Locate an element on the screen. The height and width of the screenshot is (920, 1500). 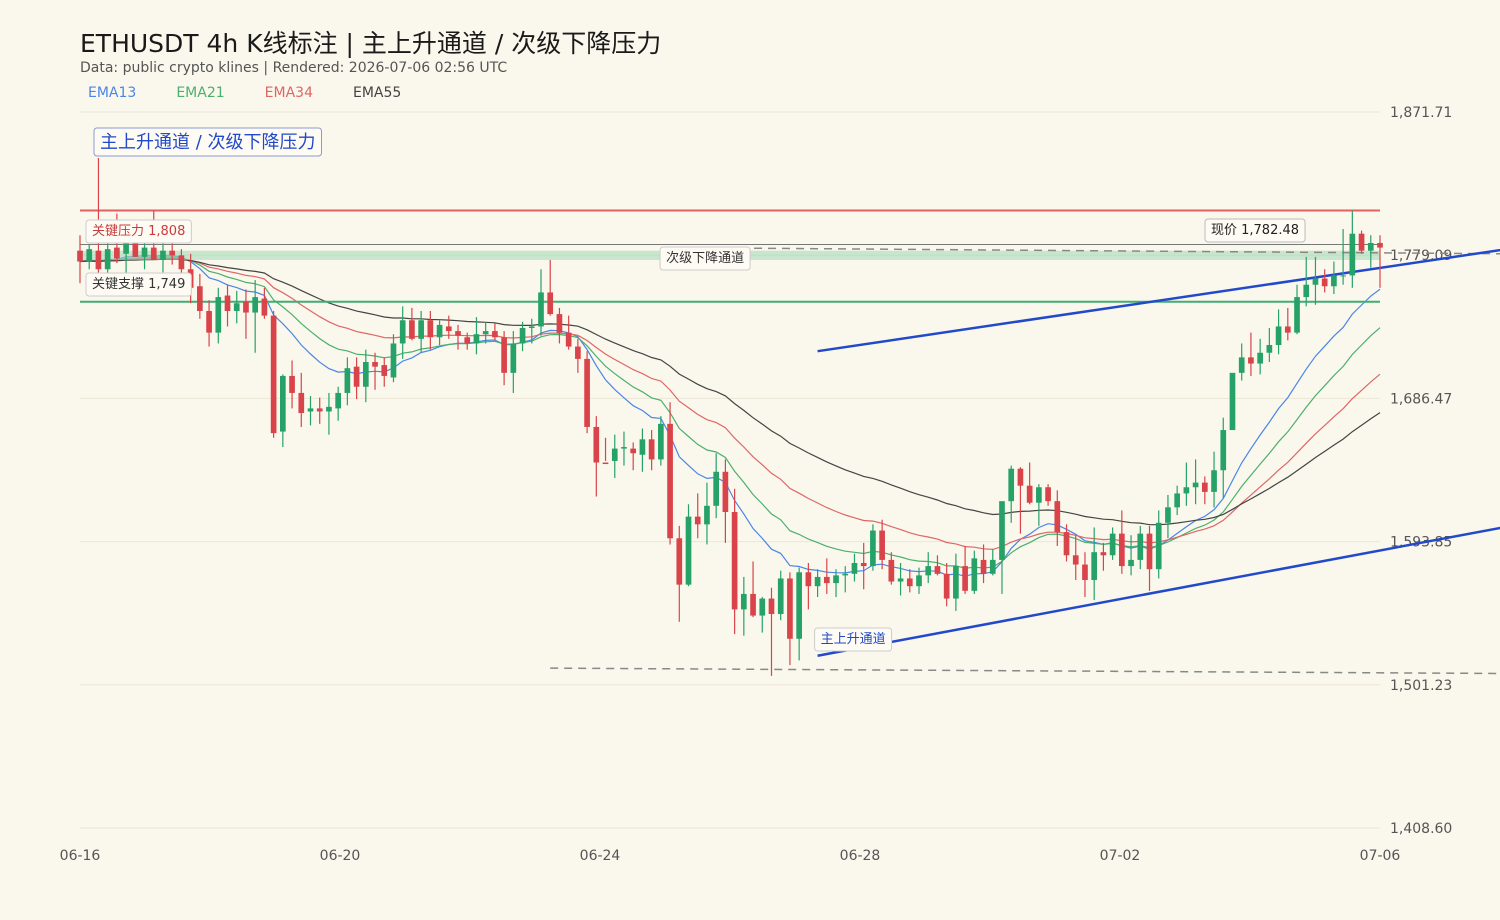
y-tick-label: 1,871.71 is located at coordinates (1421, 113).